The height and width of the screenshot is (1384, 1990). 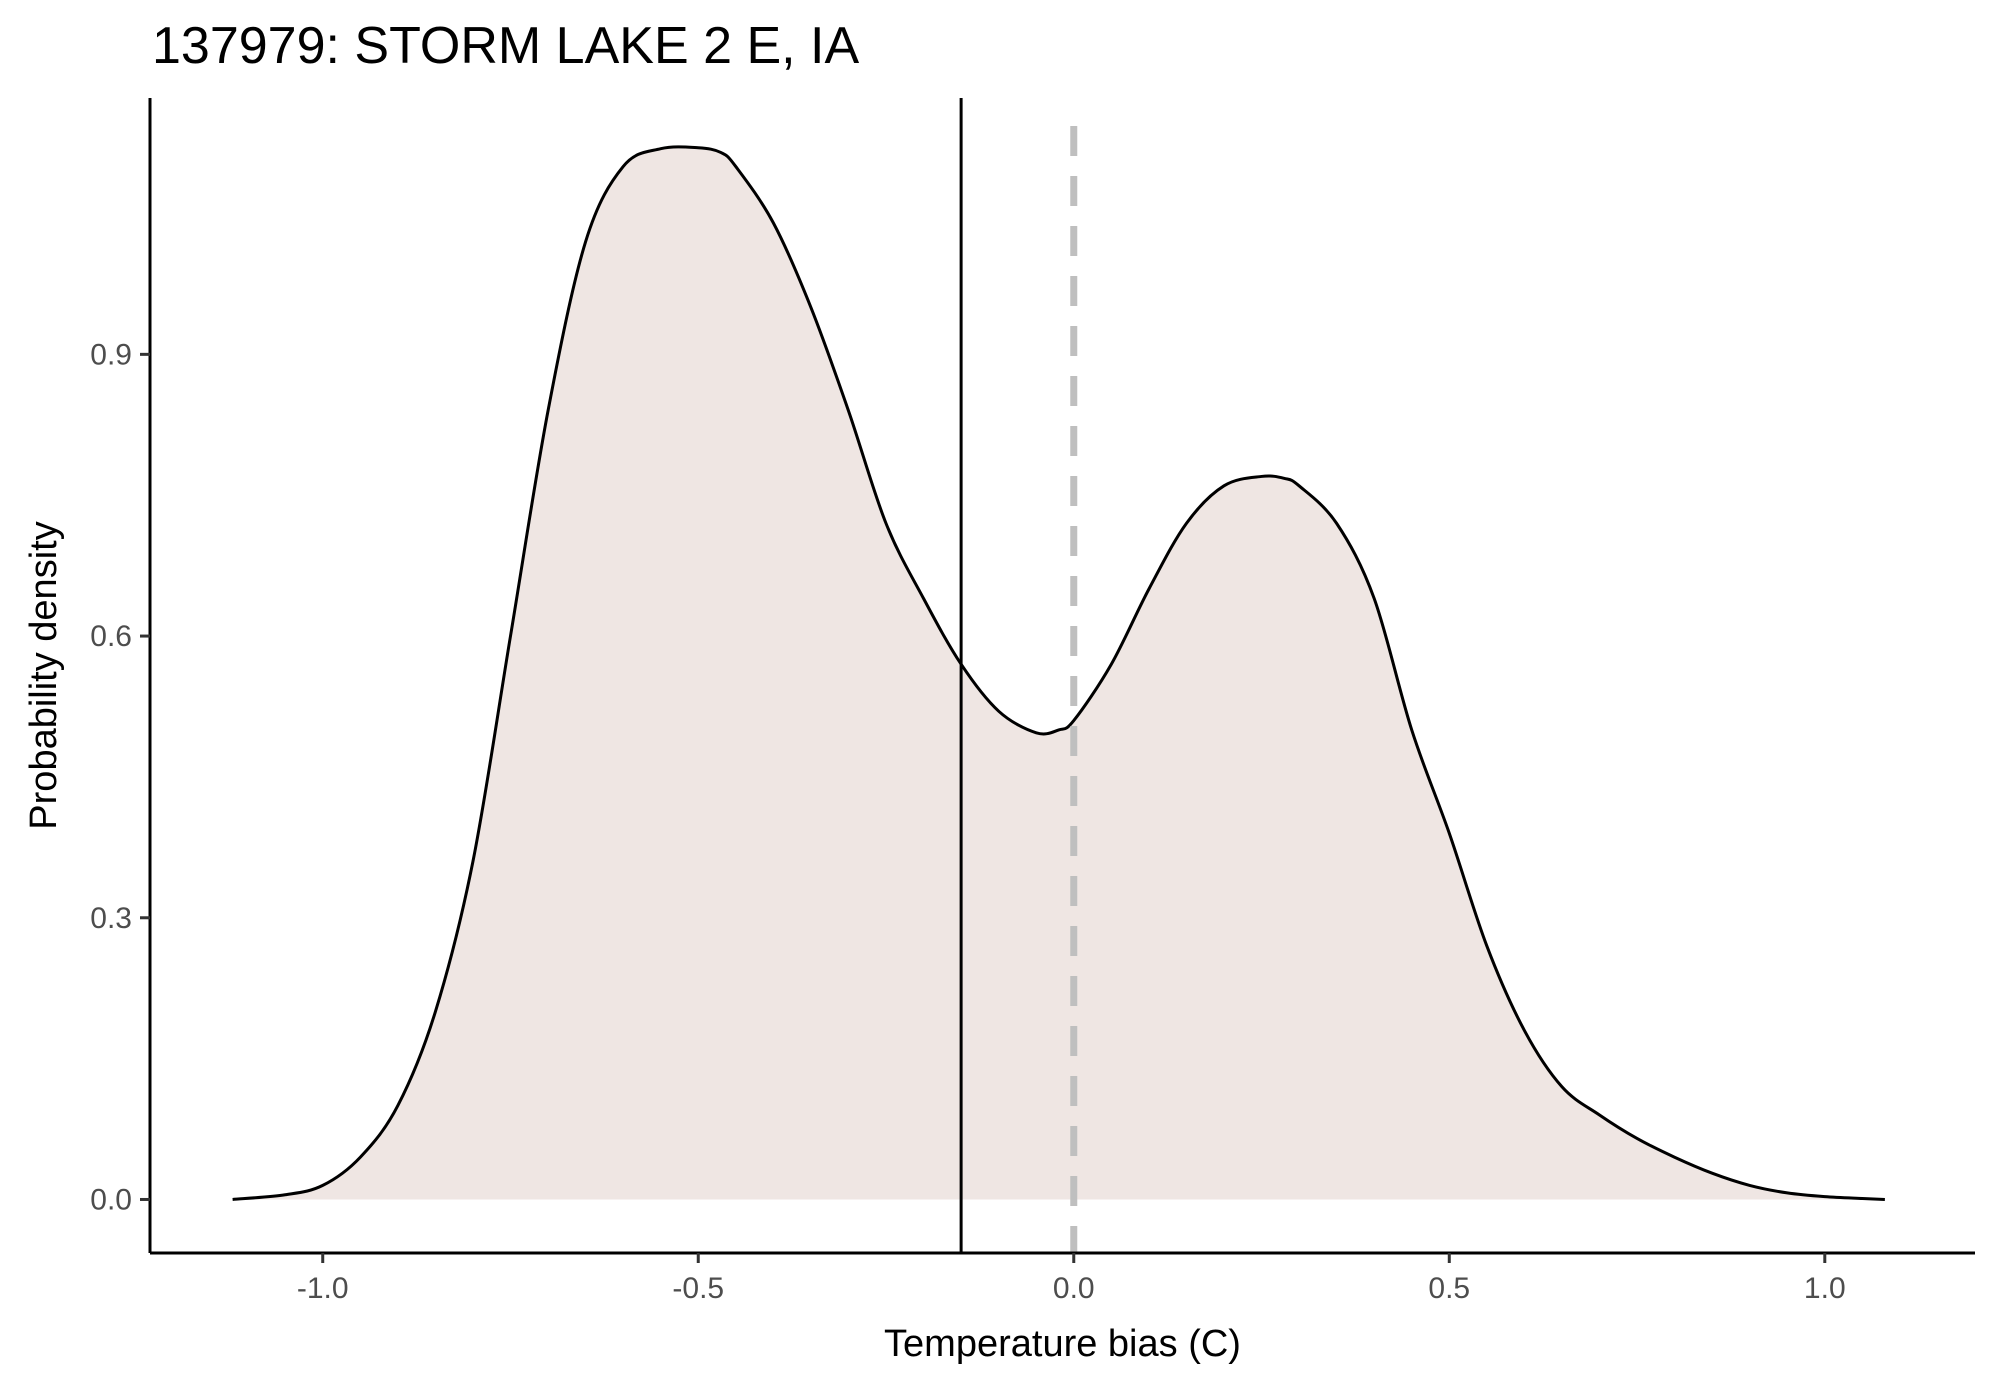 What do you see at coordinates (1062, 1344) in the screenshot?
I see `x-axis-title: Temperature bias (C)` at bounding box center [1062, 1344].